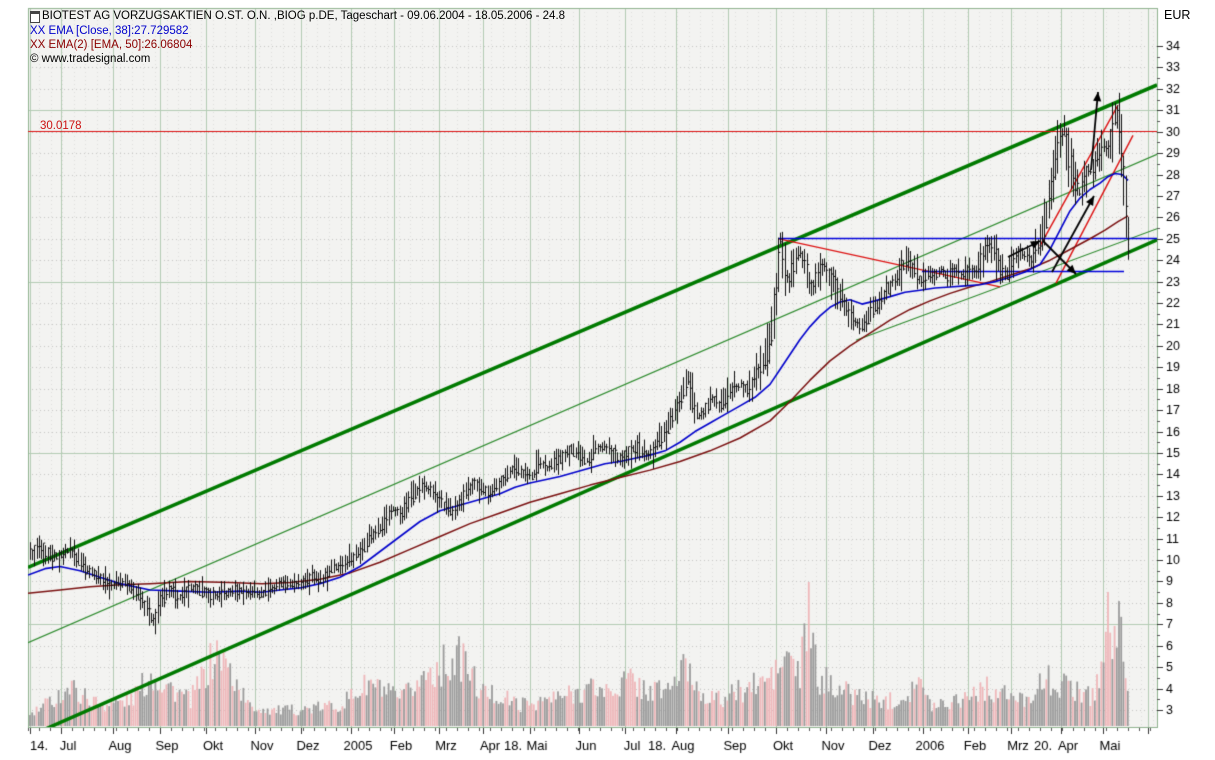 Image resolution: width=1215 pixels, height=760 pixels. I want to click on ema-fast-legend: XX EMA [Close, 38]:27.729582, so click(109, 31).